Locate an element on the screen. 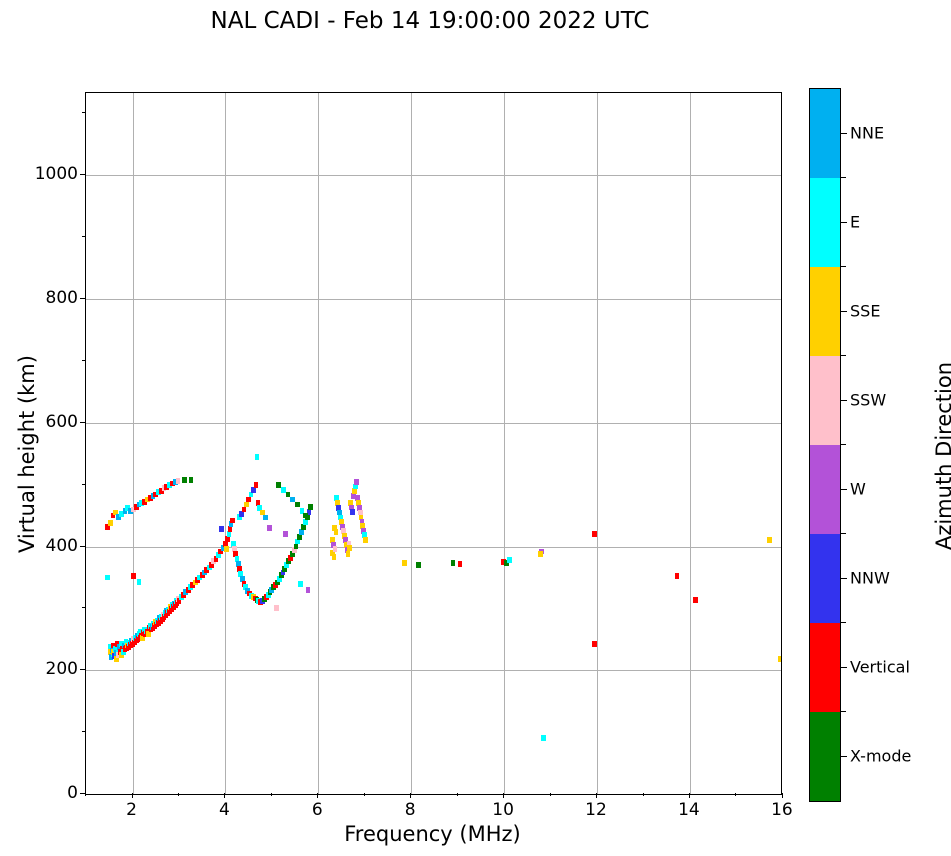  y-axis-tick-label: 400 is located at coordinates (61, 545).